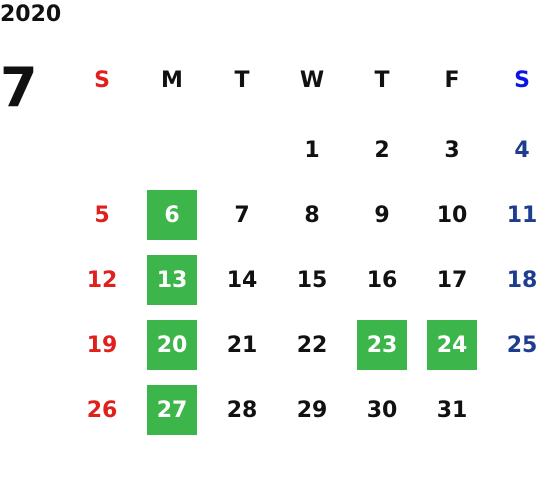  Describe the element at coordinates (312, 80) in the screenshot. I see `weekday-header: W` at that location.